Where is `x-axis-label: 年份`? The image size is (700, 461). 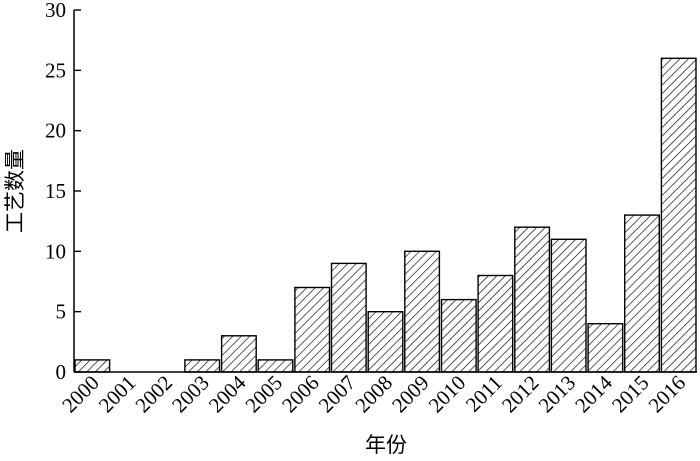 x-axis-label: 年份 is located at coordinates (386, 445).